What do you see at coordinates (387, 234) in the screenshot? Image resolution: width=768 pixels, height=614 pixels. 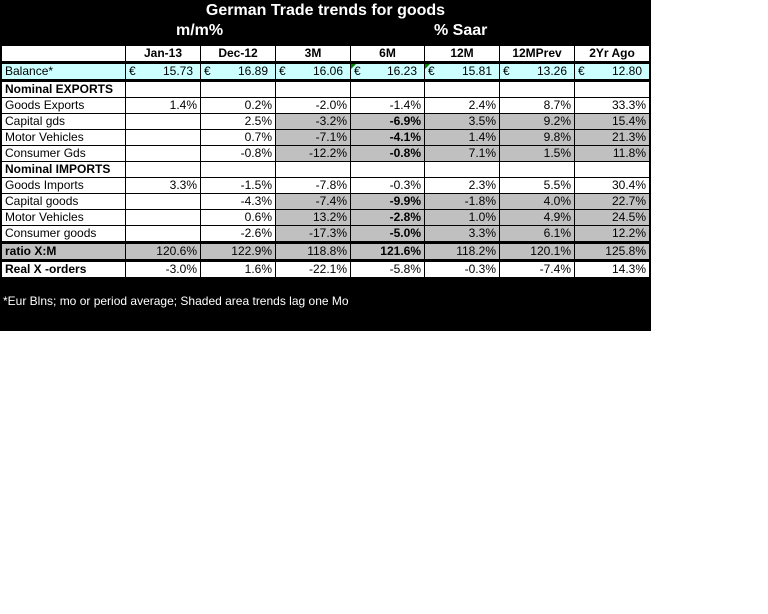 I see `table-cell: -5.0%` at bounding box center [387, 234].